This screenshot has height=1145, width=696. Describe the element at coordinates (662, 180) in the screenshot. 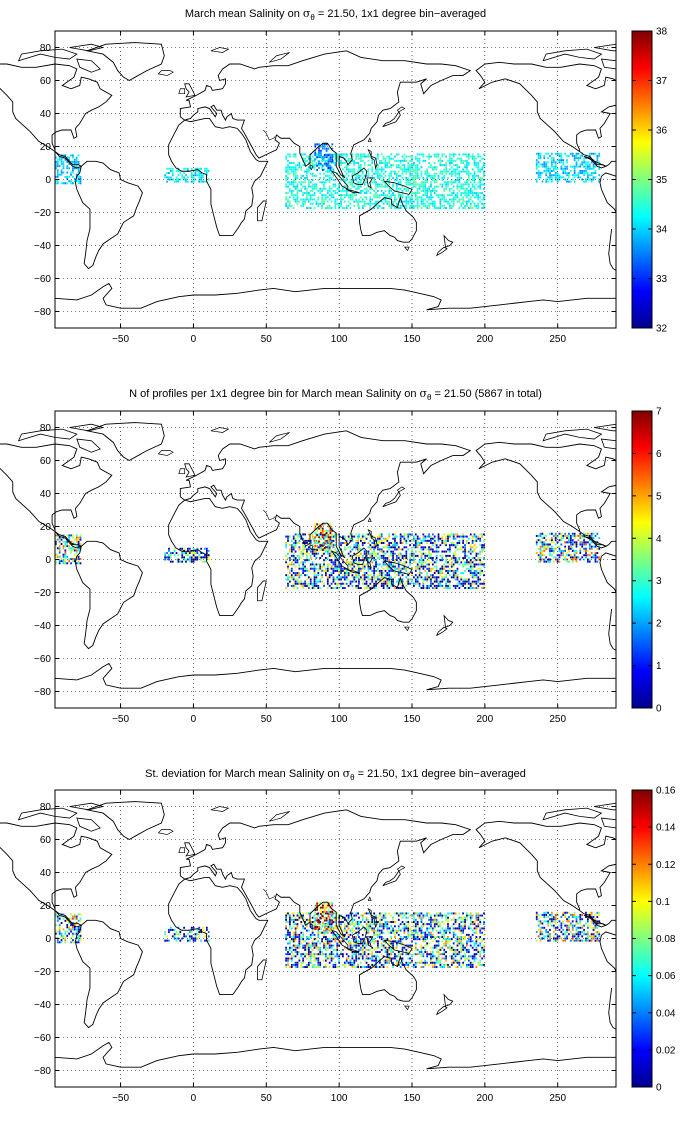

I see `colorbar-tick-label: 35` at that location.